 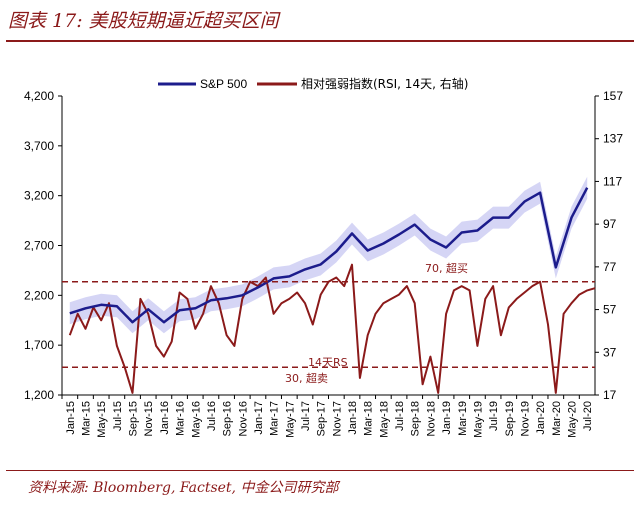 What do you see at coordinates (134, 418) in the screenshot?
I see `x-tick-label: Sep-15` at bounding box center [134, 418].